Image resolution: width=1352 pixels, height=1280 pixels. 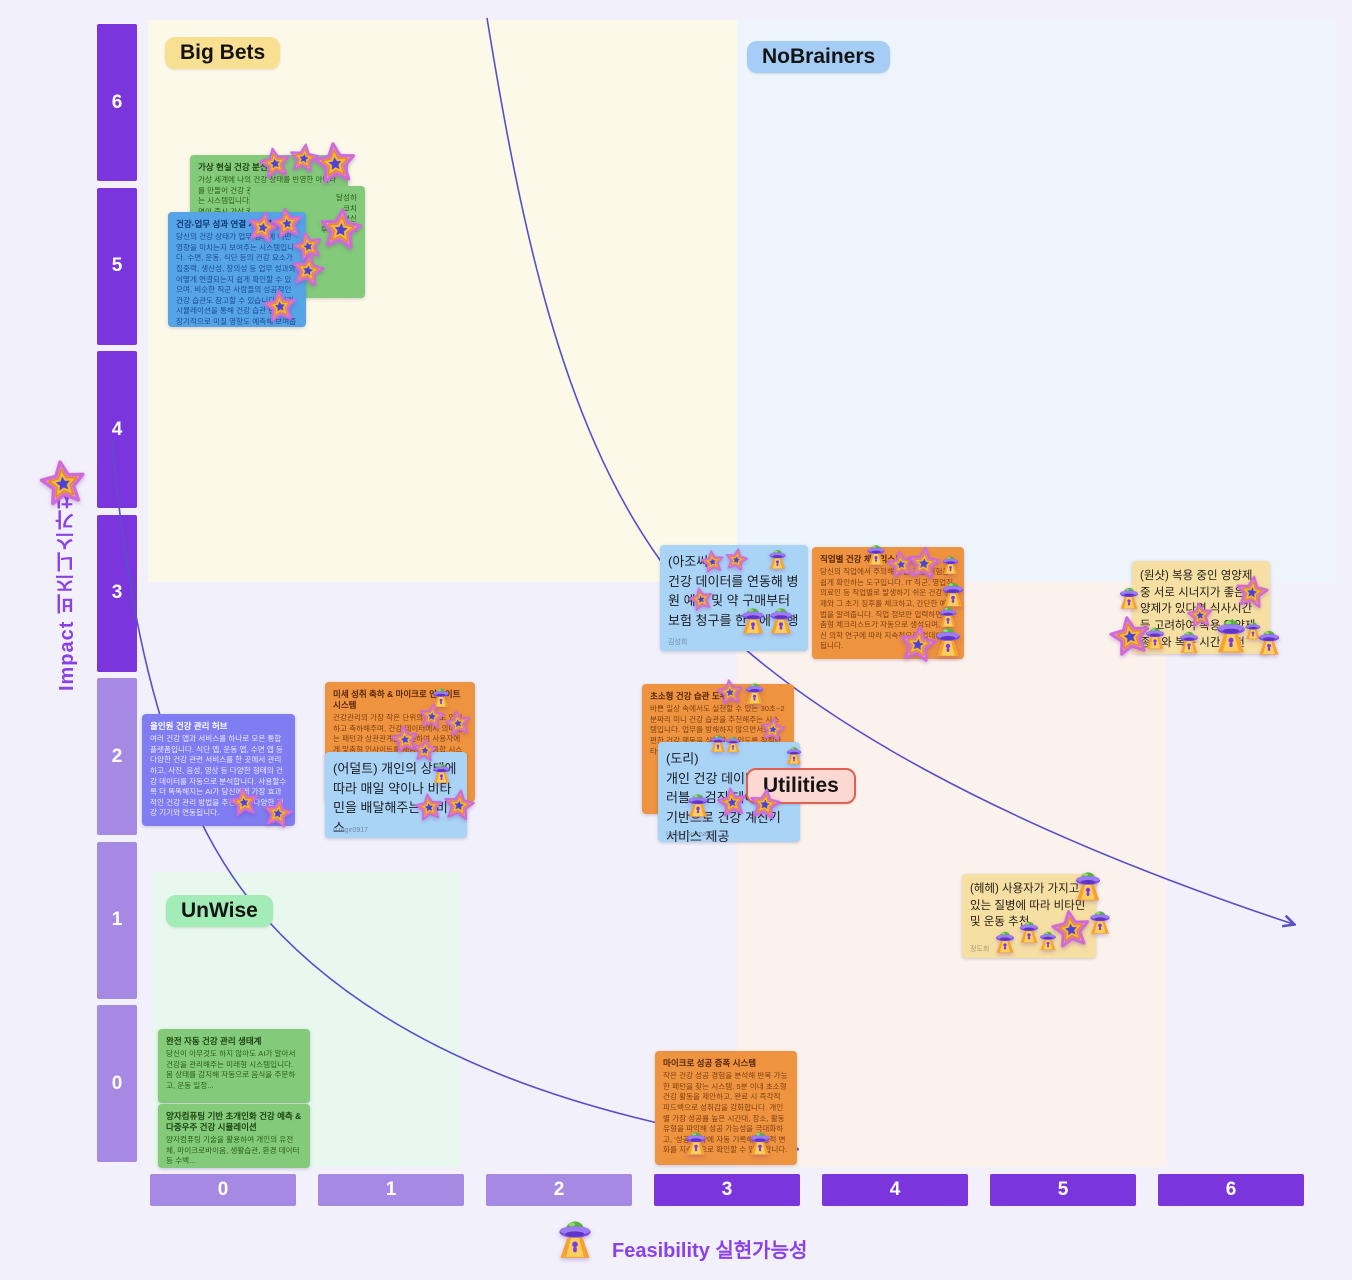 What do you see at coordinates (234, 1122) in the screenshot?
I see `note-title: 양자컴퓨팅 기반 초개인화 건강 예측 & 다중우주 건강 시뮬레이션` at bounding box center [234, 1122].